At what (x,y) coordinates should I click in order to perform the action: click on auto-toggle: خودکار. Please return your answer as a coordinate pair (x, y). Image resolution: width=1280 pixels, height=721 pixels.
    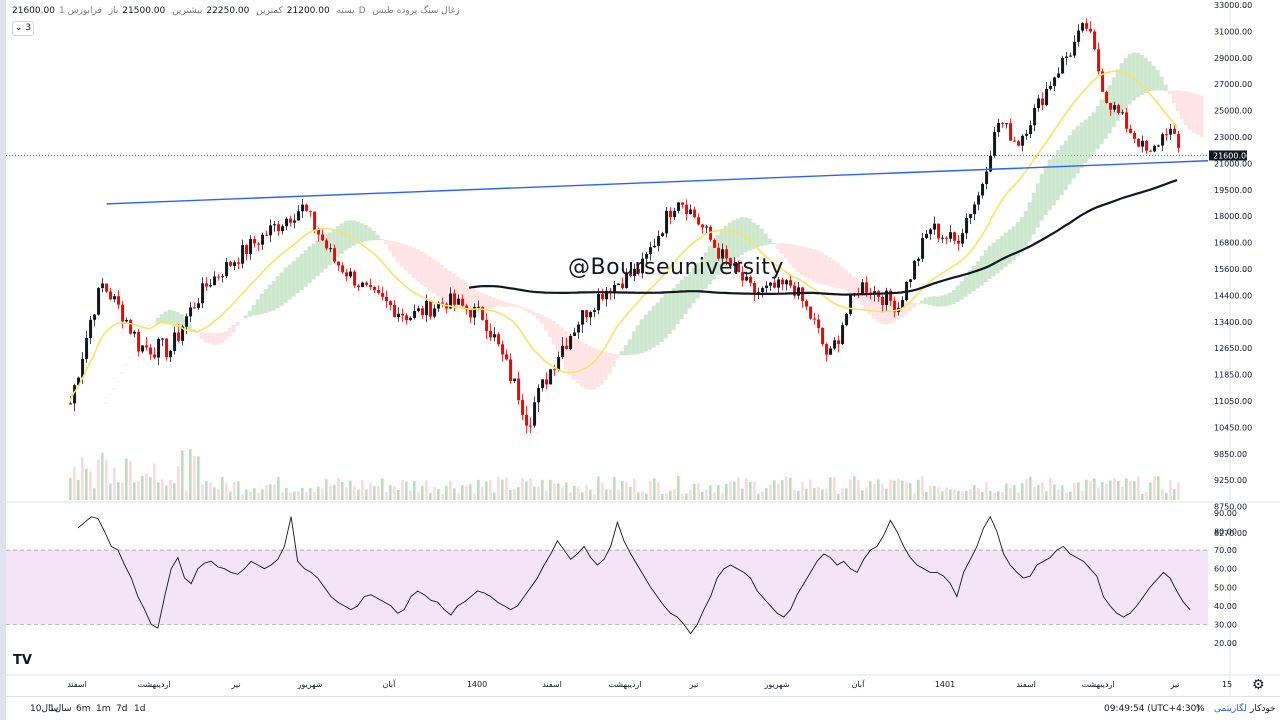
    Looking at the image, I should click on (1263, 709).